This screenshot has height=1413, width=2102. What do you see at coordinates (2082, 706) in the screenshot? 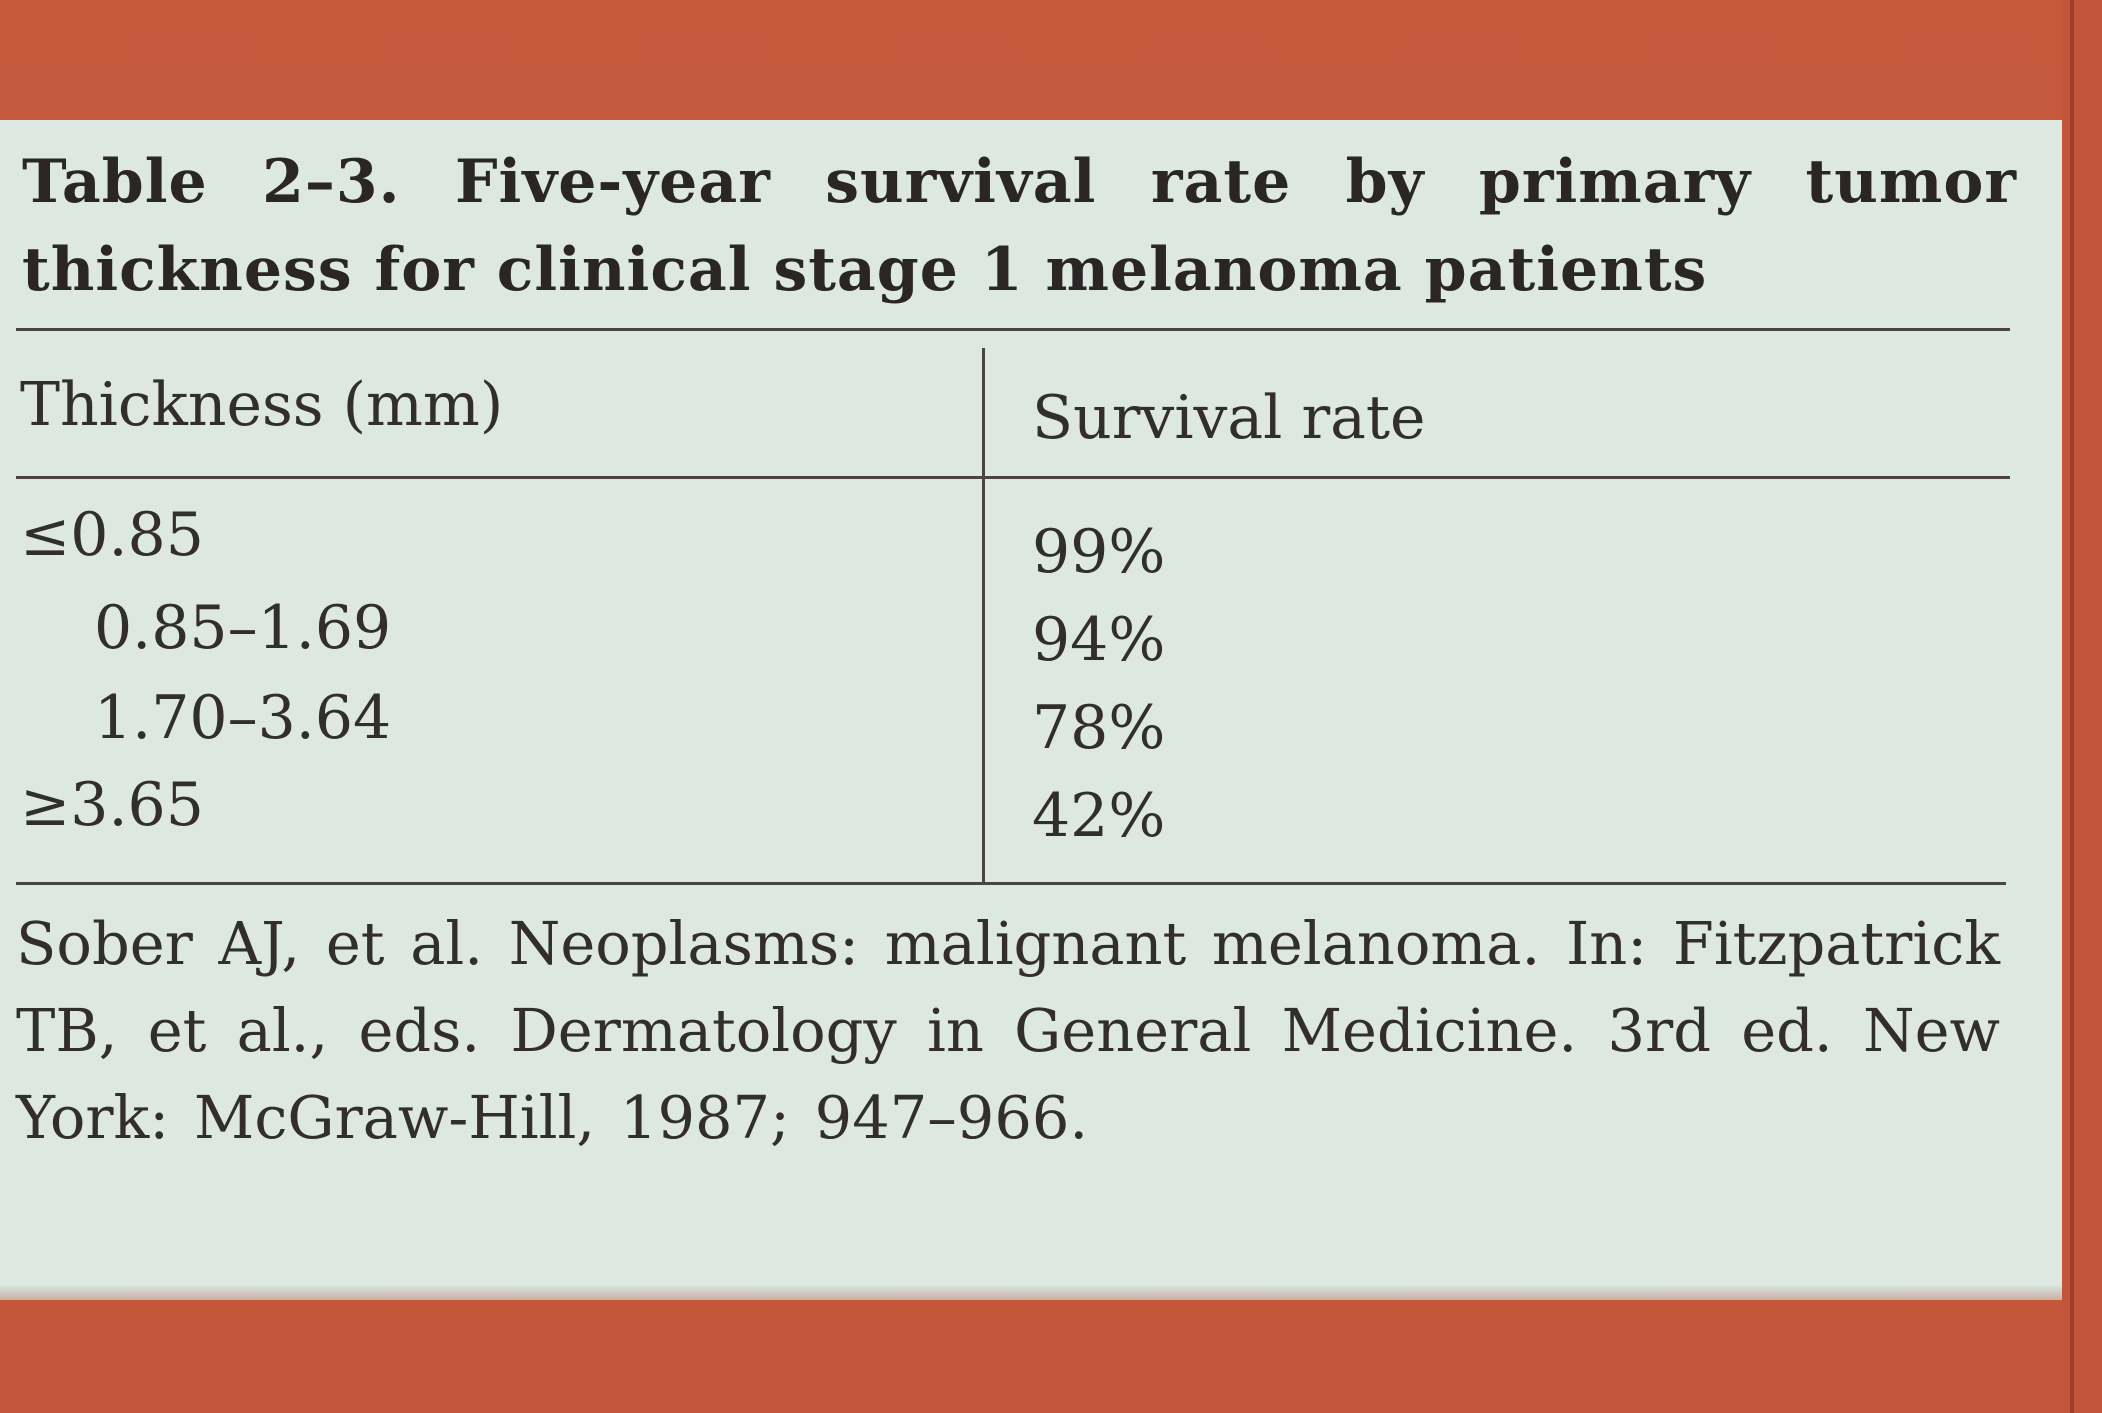
I see `frame-border-right` at bounding box center [2082, 706].